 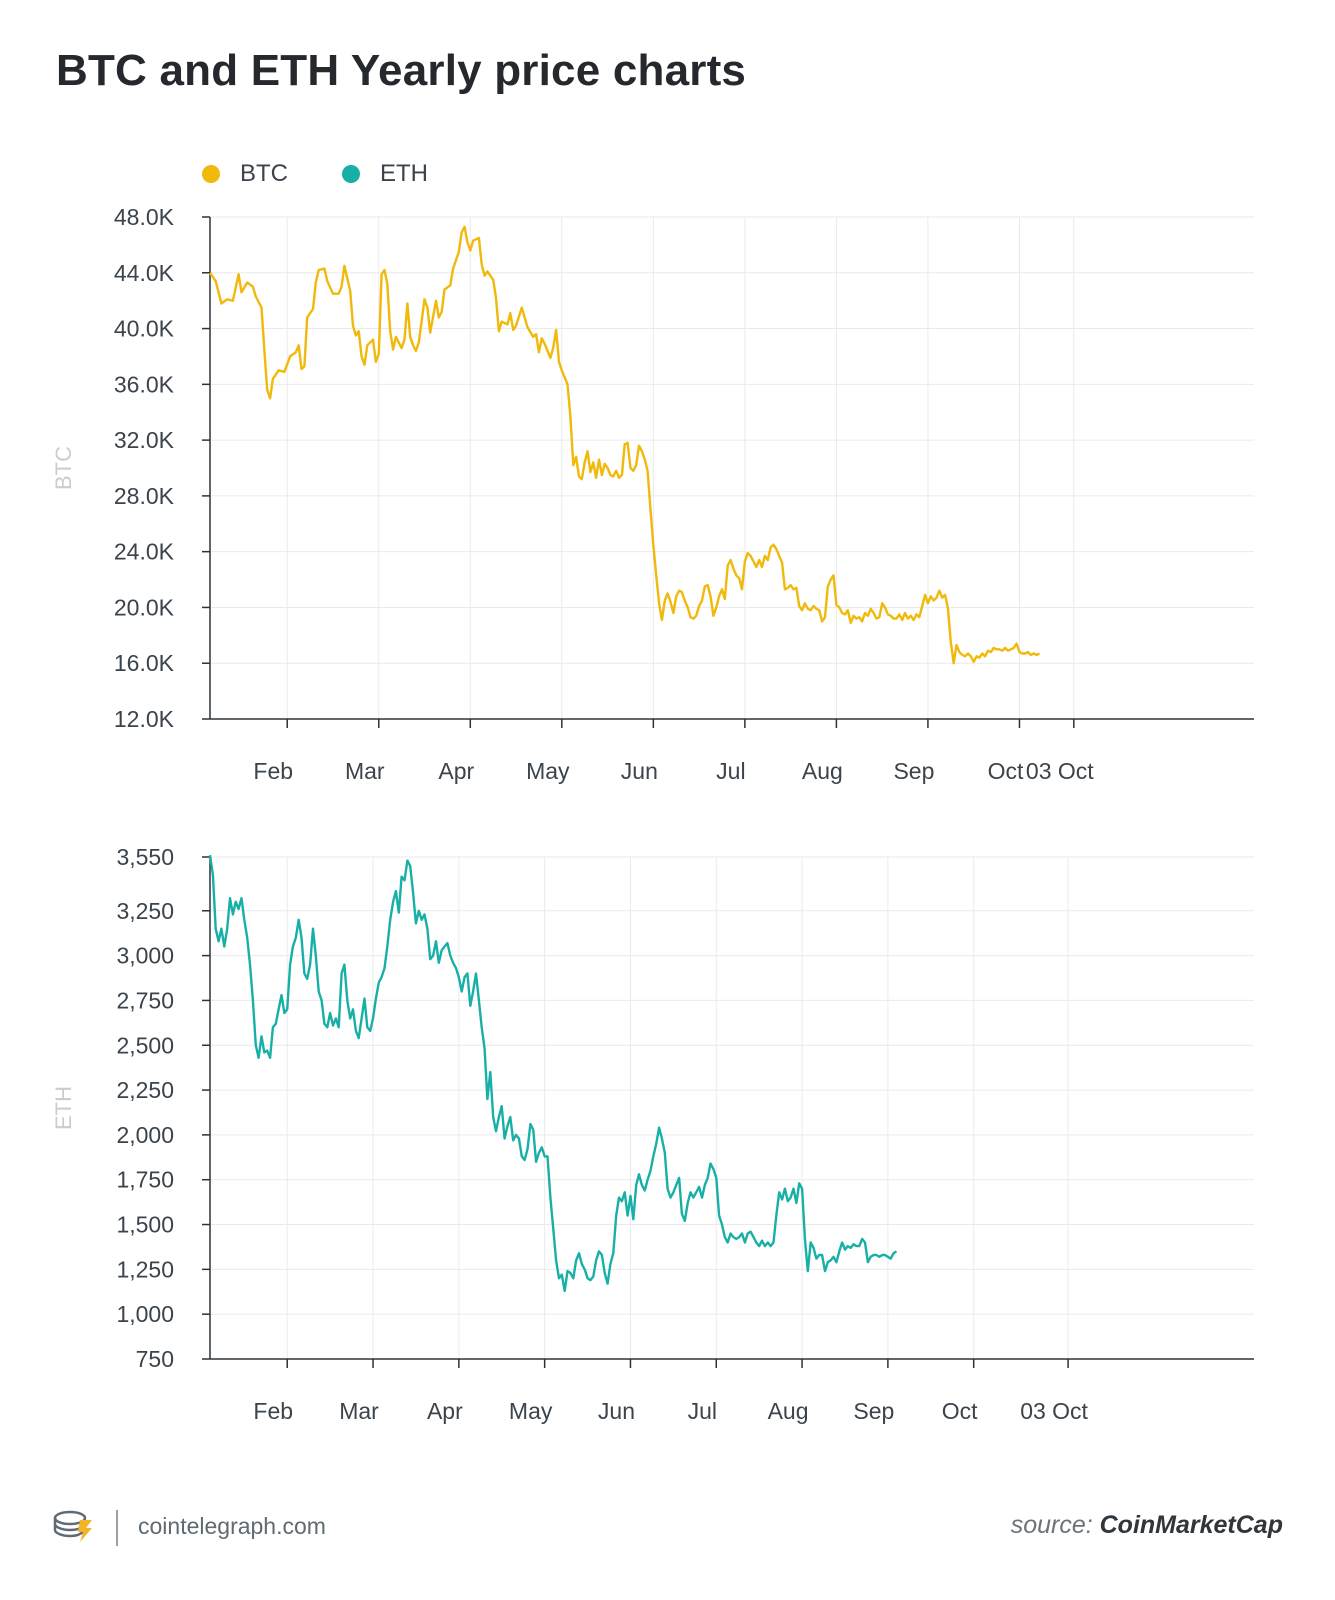 I want to click on chart-title: BTC and ETH Yearly price charts, so click(x=401, y=70).